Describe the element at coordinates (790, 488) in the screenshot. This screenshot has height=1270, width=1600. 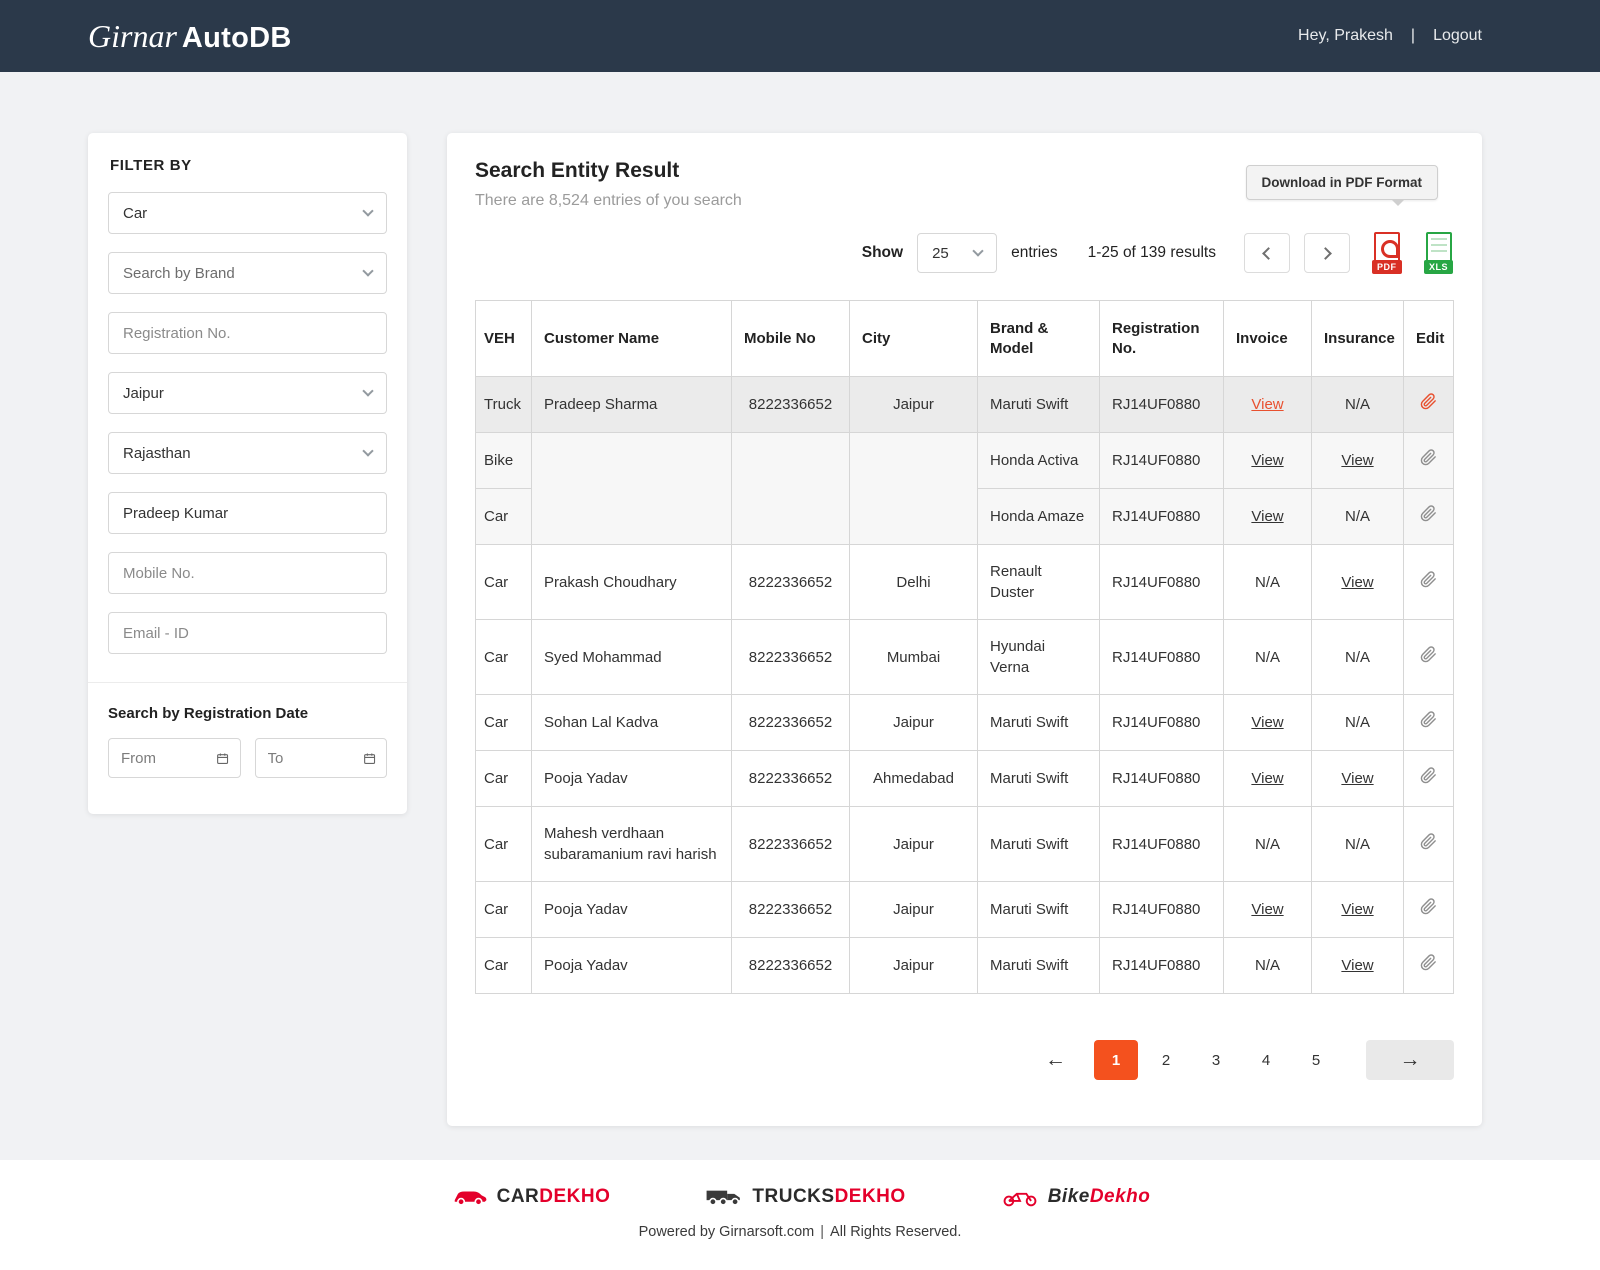
I see `mobile-cell` at that location.